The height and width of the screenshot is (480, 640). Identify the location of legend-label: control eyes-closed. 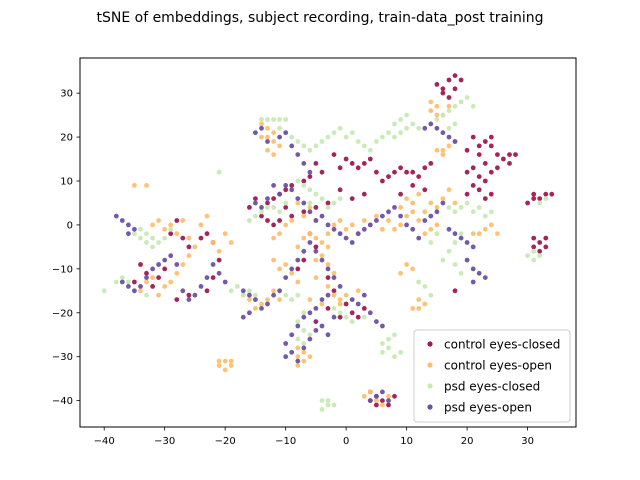
(502, 345).